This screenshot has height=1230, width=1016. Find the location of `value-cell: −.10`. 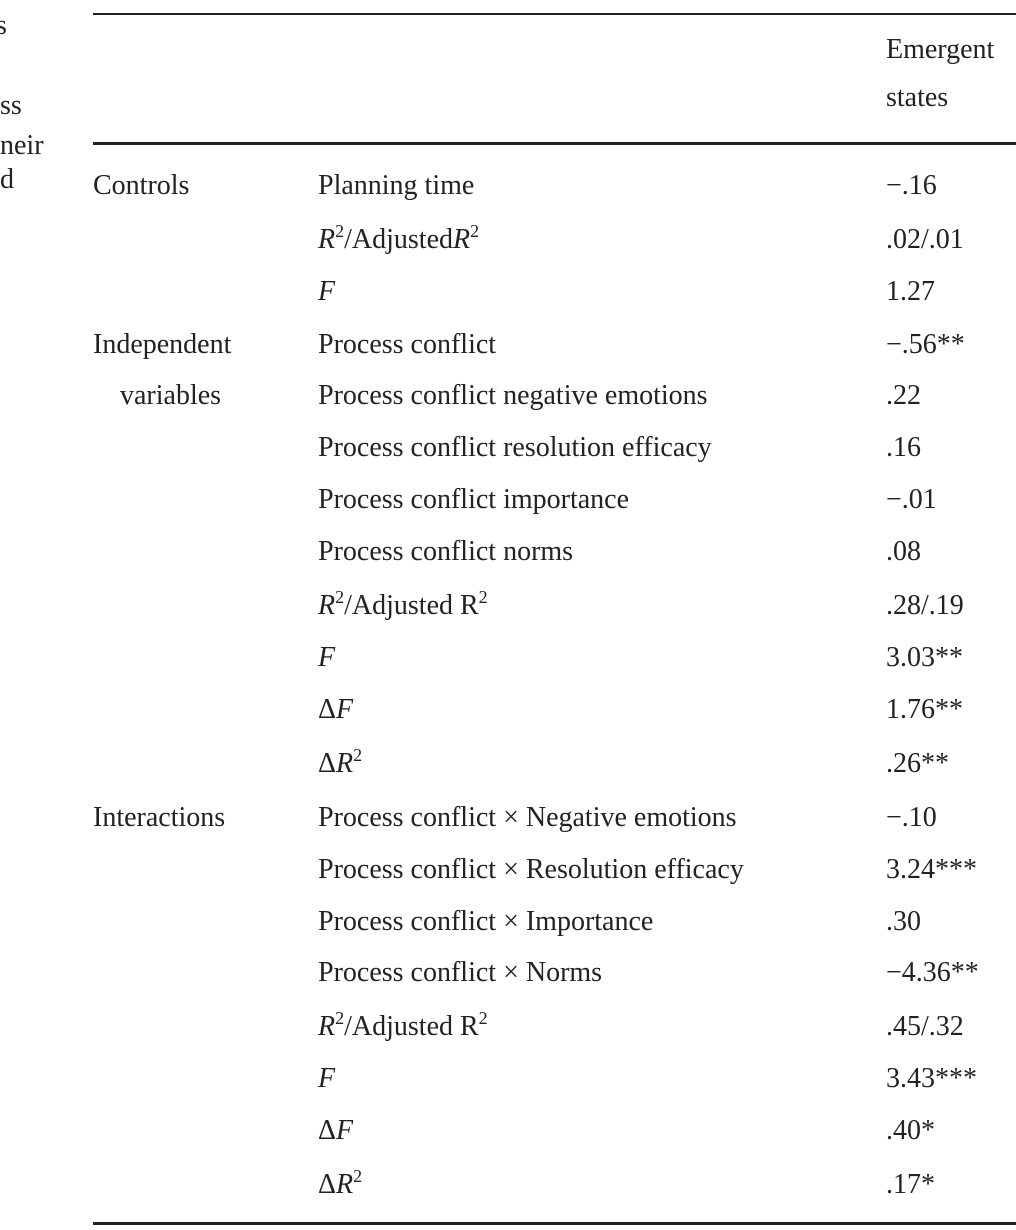

value-cell: −.10 is located at coordinates (911, 817).